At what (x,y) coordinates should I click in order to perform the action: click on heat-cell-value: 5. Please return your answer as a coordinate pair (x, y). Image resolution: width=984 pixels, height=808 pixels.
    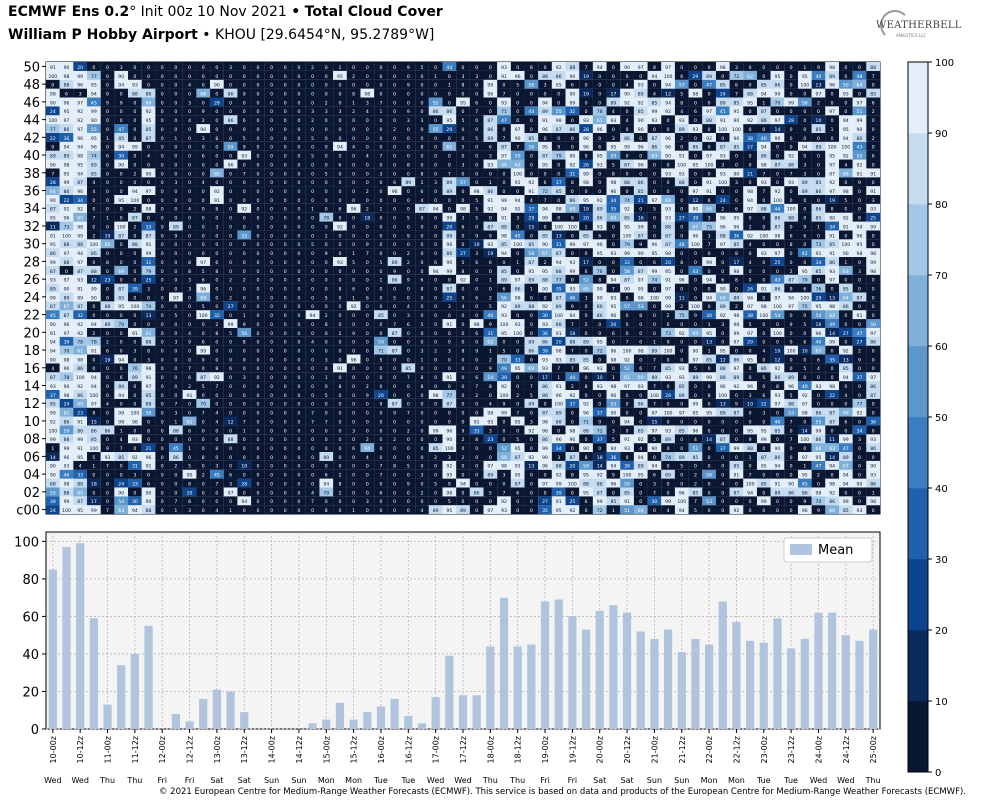
    Looking at the image, I should click on (203, 272).